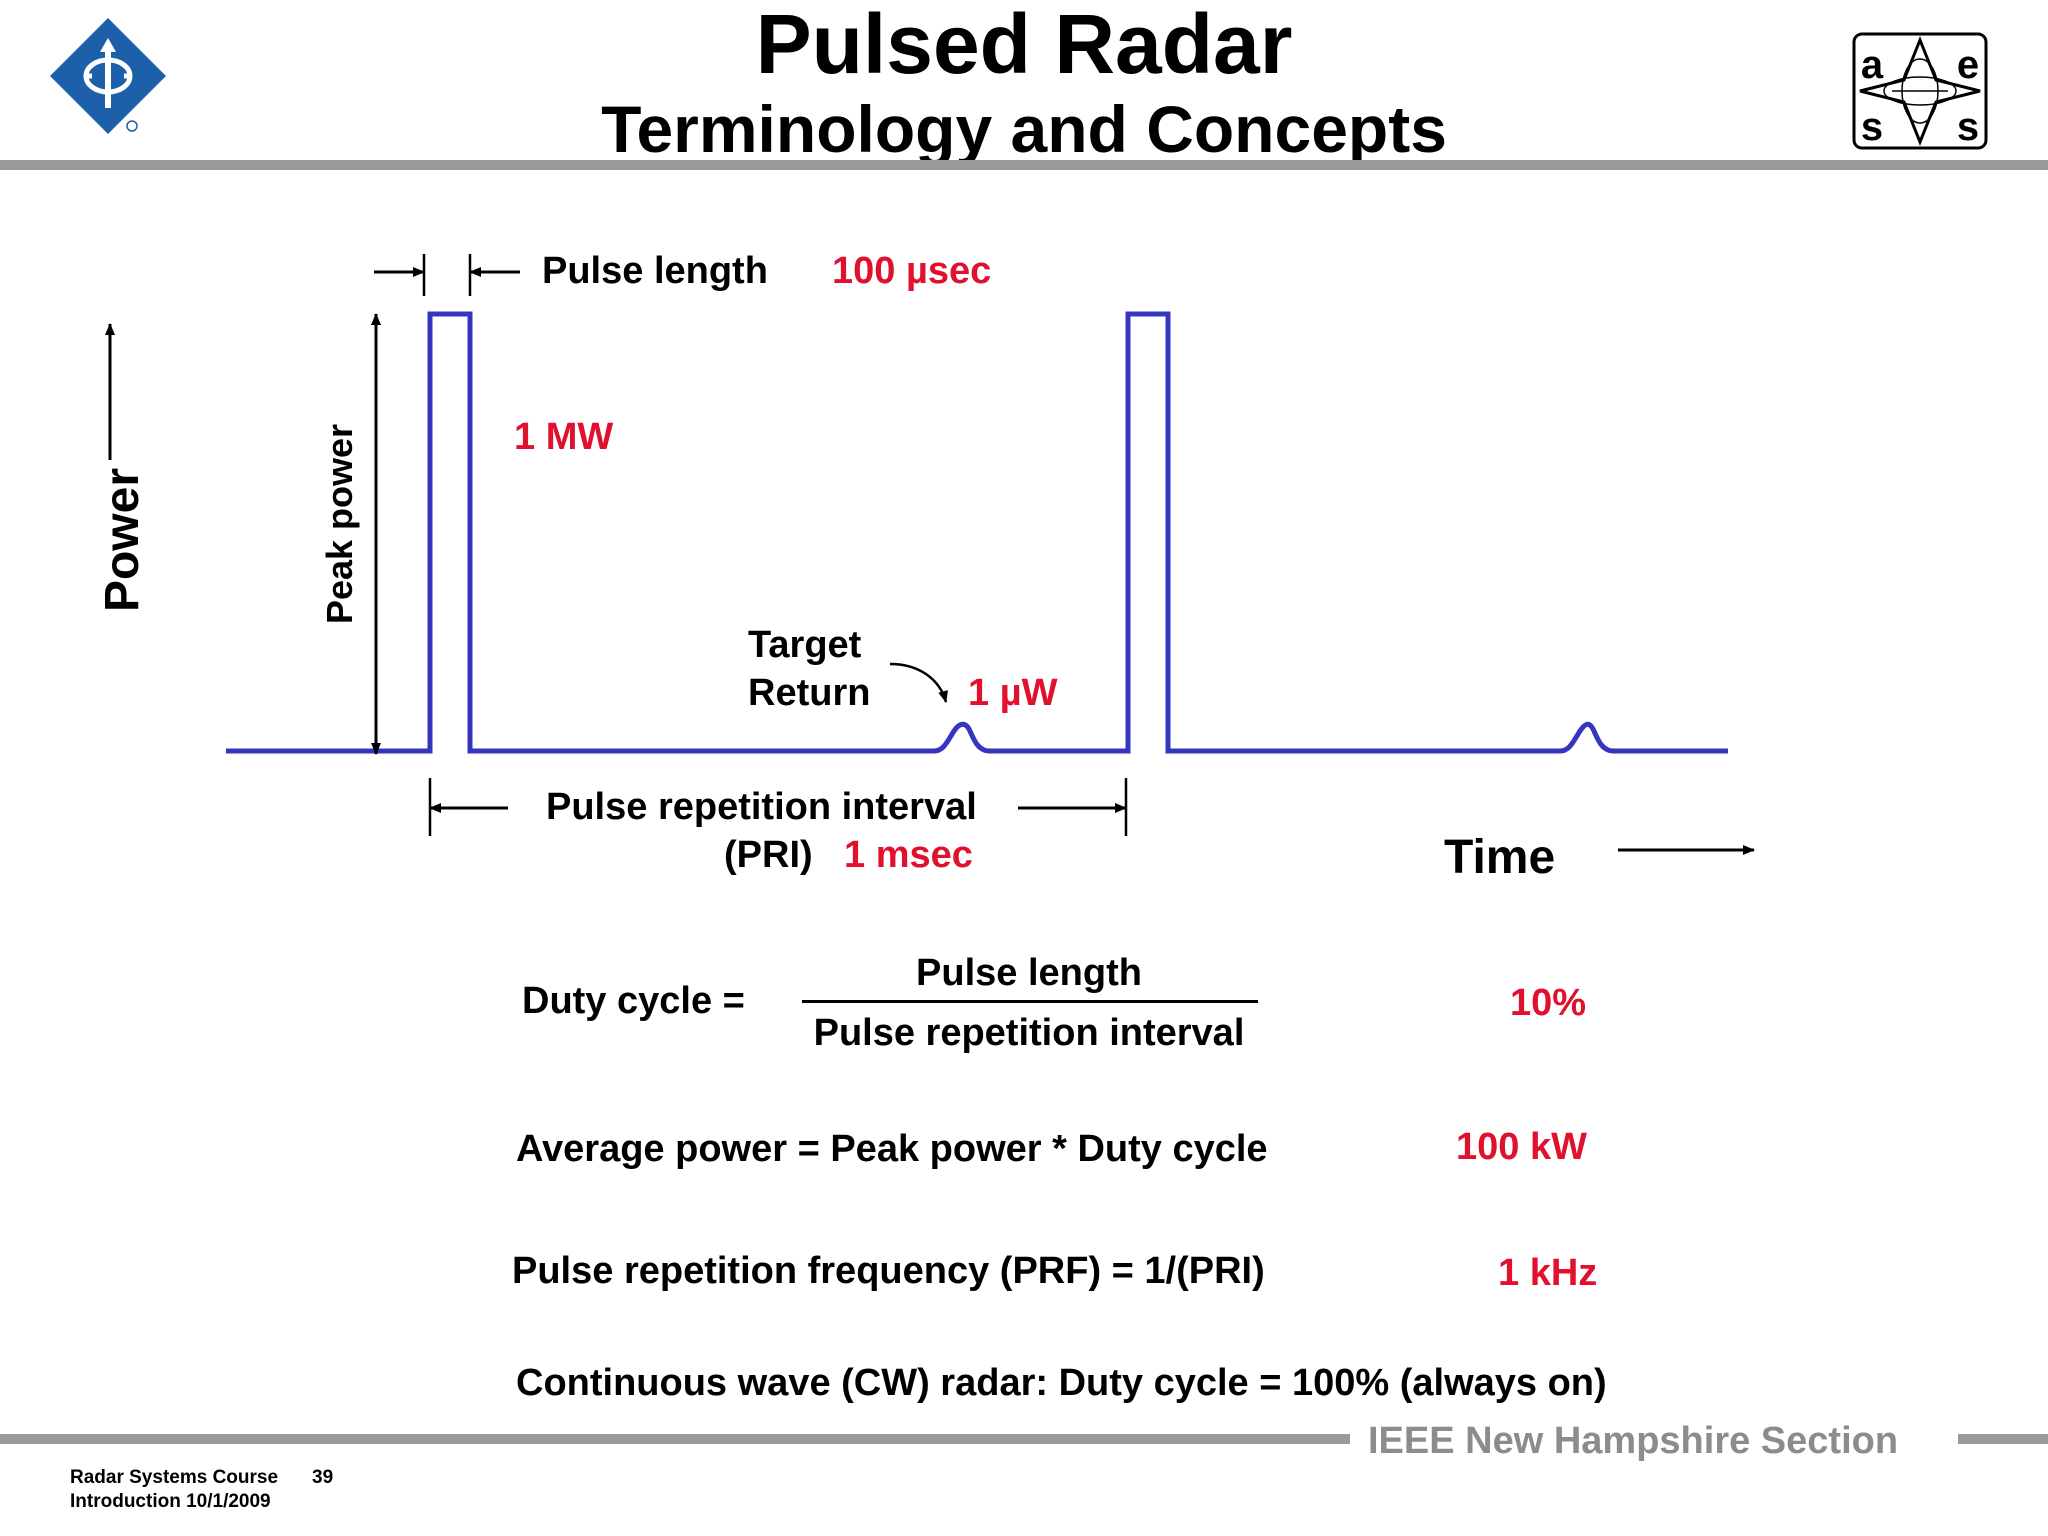  I want to click on slide-title: Pulsed Radar, so click(1024, 45).